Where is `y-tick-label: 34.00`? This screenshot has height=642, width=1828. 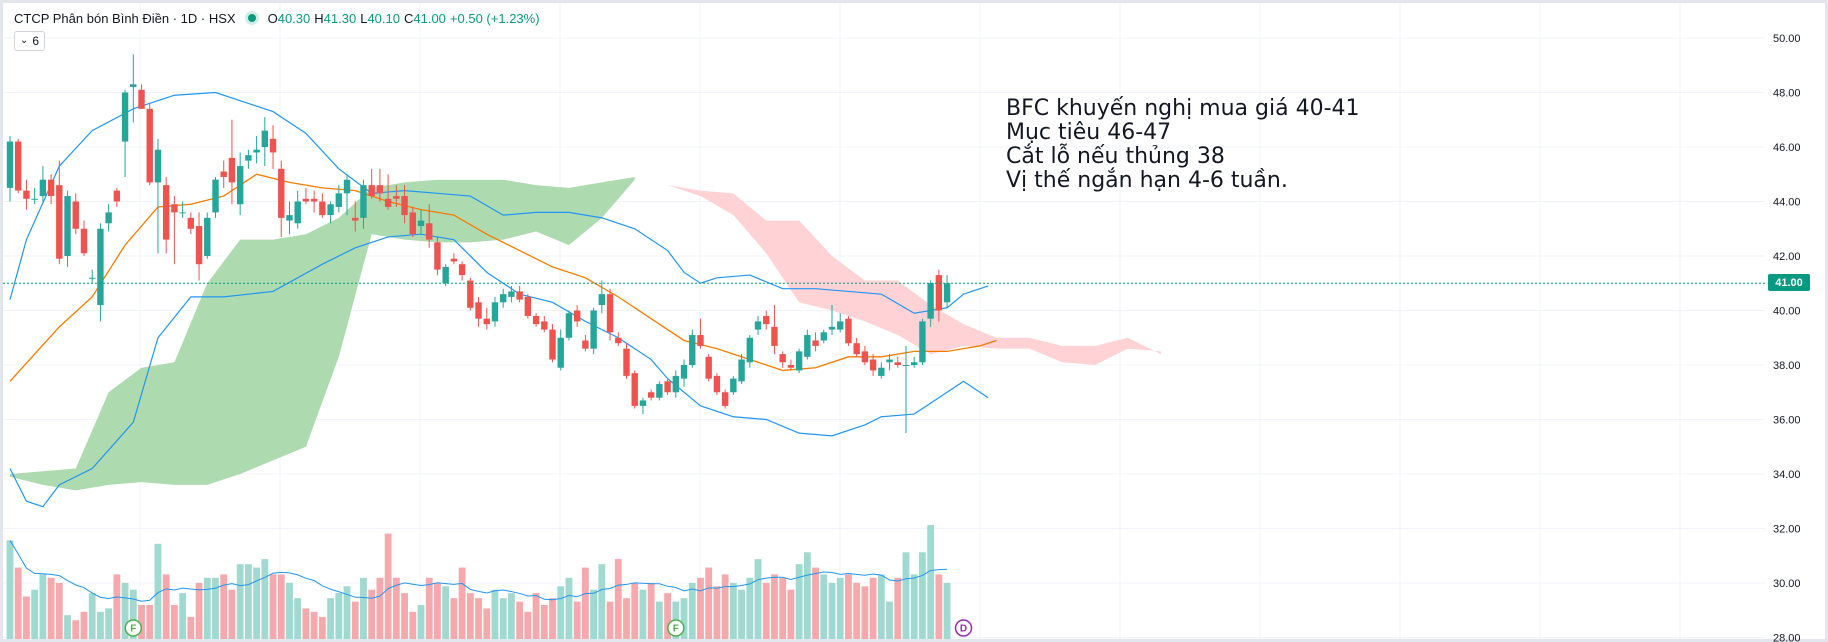
y-tick-label: 34.00 is located at coordinates (1787, 475).